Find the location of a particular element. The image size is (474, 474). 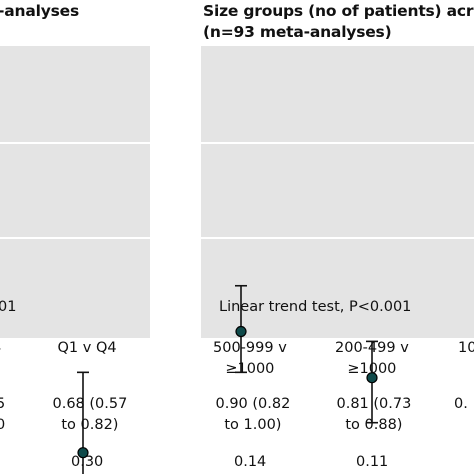

right-p-value-1: 0.11 is located at coordinates (372, 462).